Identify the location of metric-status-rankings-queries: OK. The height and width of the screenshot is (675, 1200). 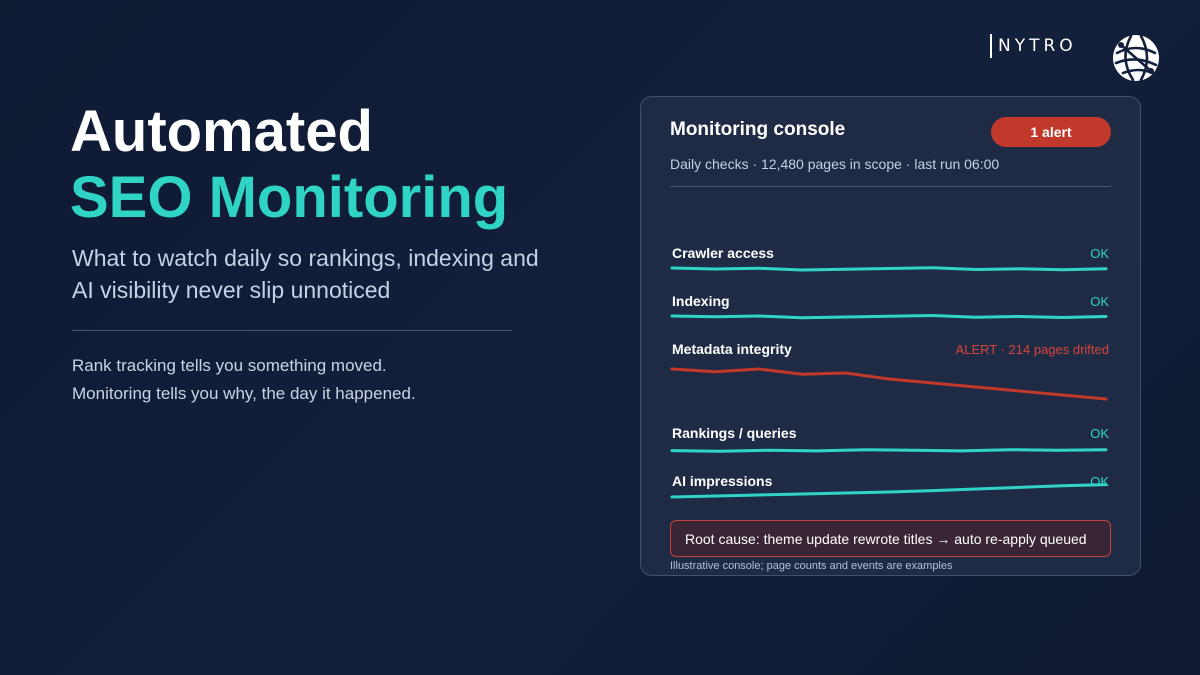
(1099, 433).